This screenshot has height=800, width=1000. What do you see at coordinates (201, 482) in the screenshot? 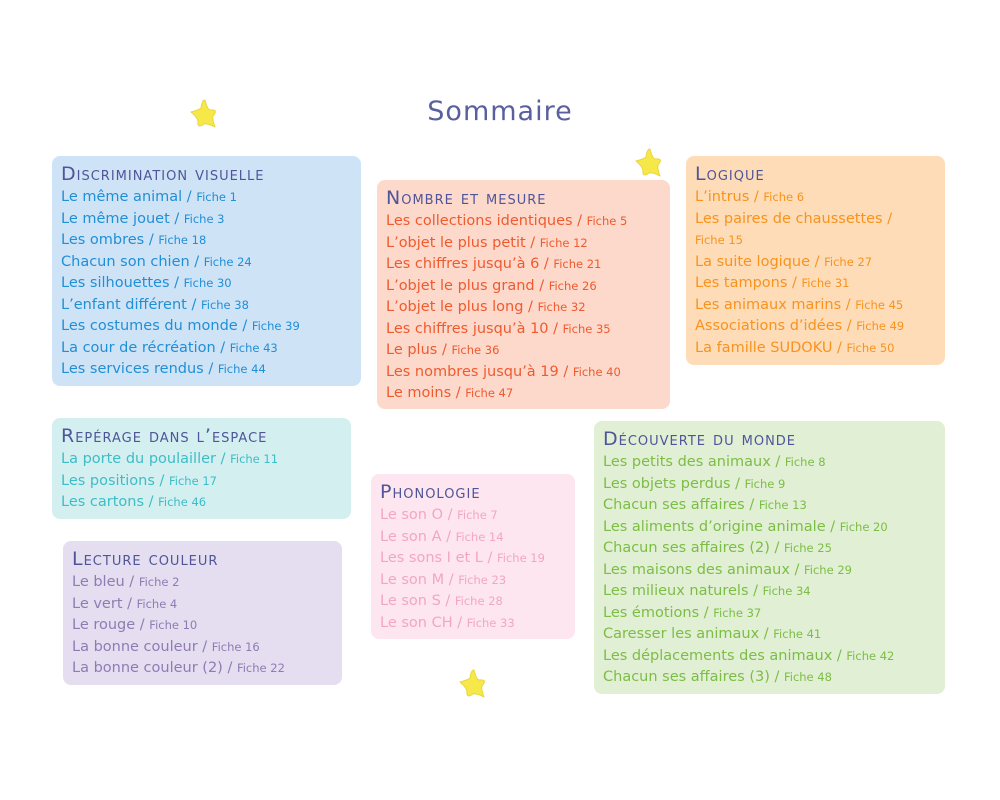
I see `toc-item: Les positions / Fiche 17` at bounding box center [201, 482].